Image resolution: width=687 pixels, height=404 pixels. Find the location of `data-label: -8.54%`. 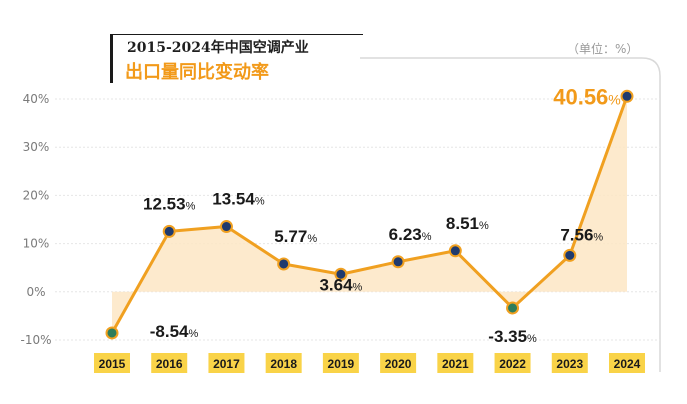

data-label: -8.54% is located at coordinates (174, 331).